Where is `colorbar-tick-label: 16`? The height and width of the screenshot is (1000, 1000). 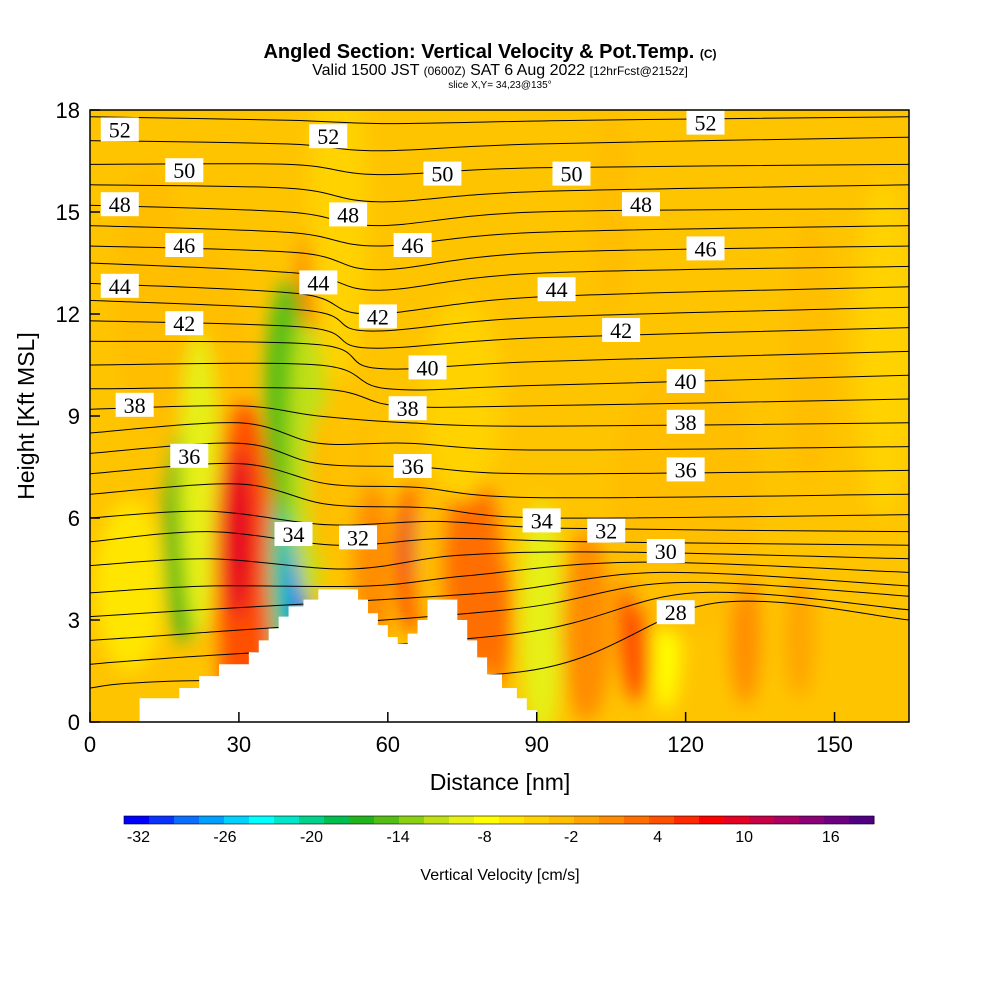 colorbar-tick-label: 16 is located at coordinates (831, 837).